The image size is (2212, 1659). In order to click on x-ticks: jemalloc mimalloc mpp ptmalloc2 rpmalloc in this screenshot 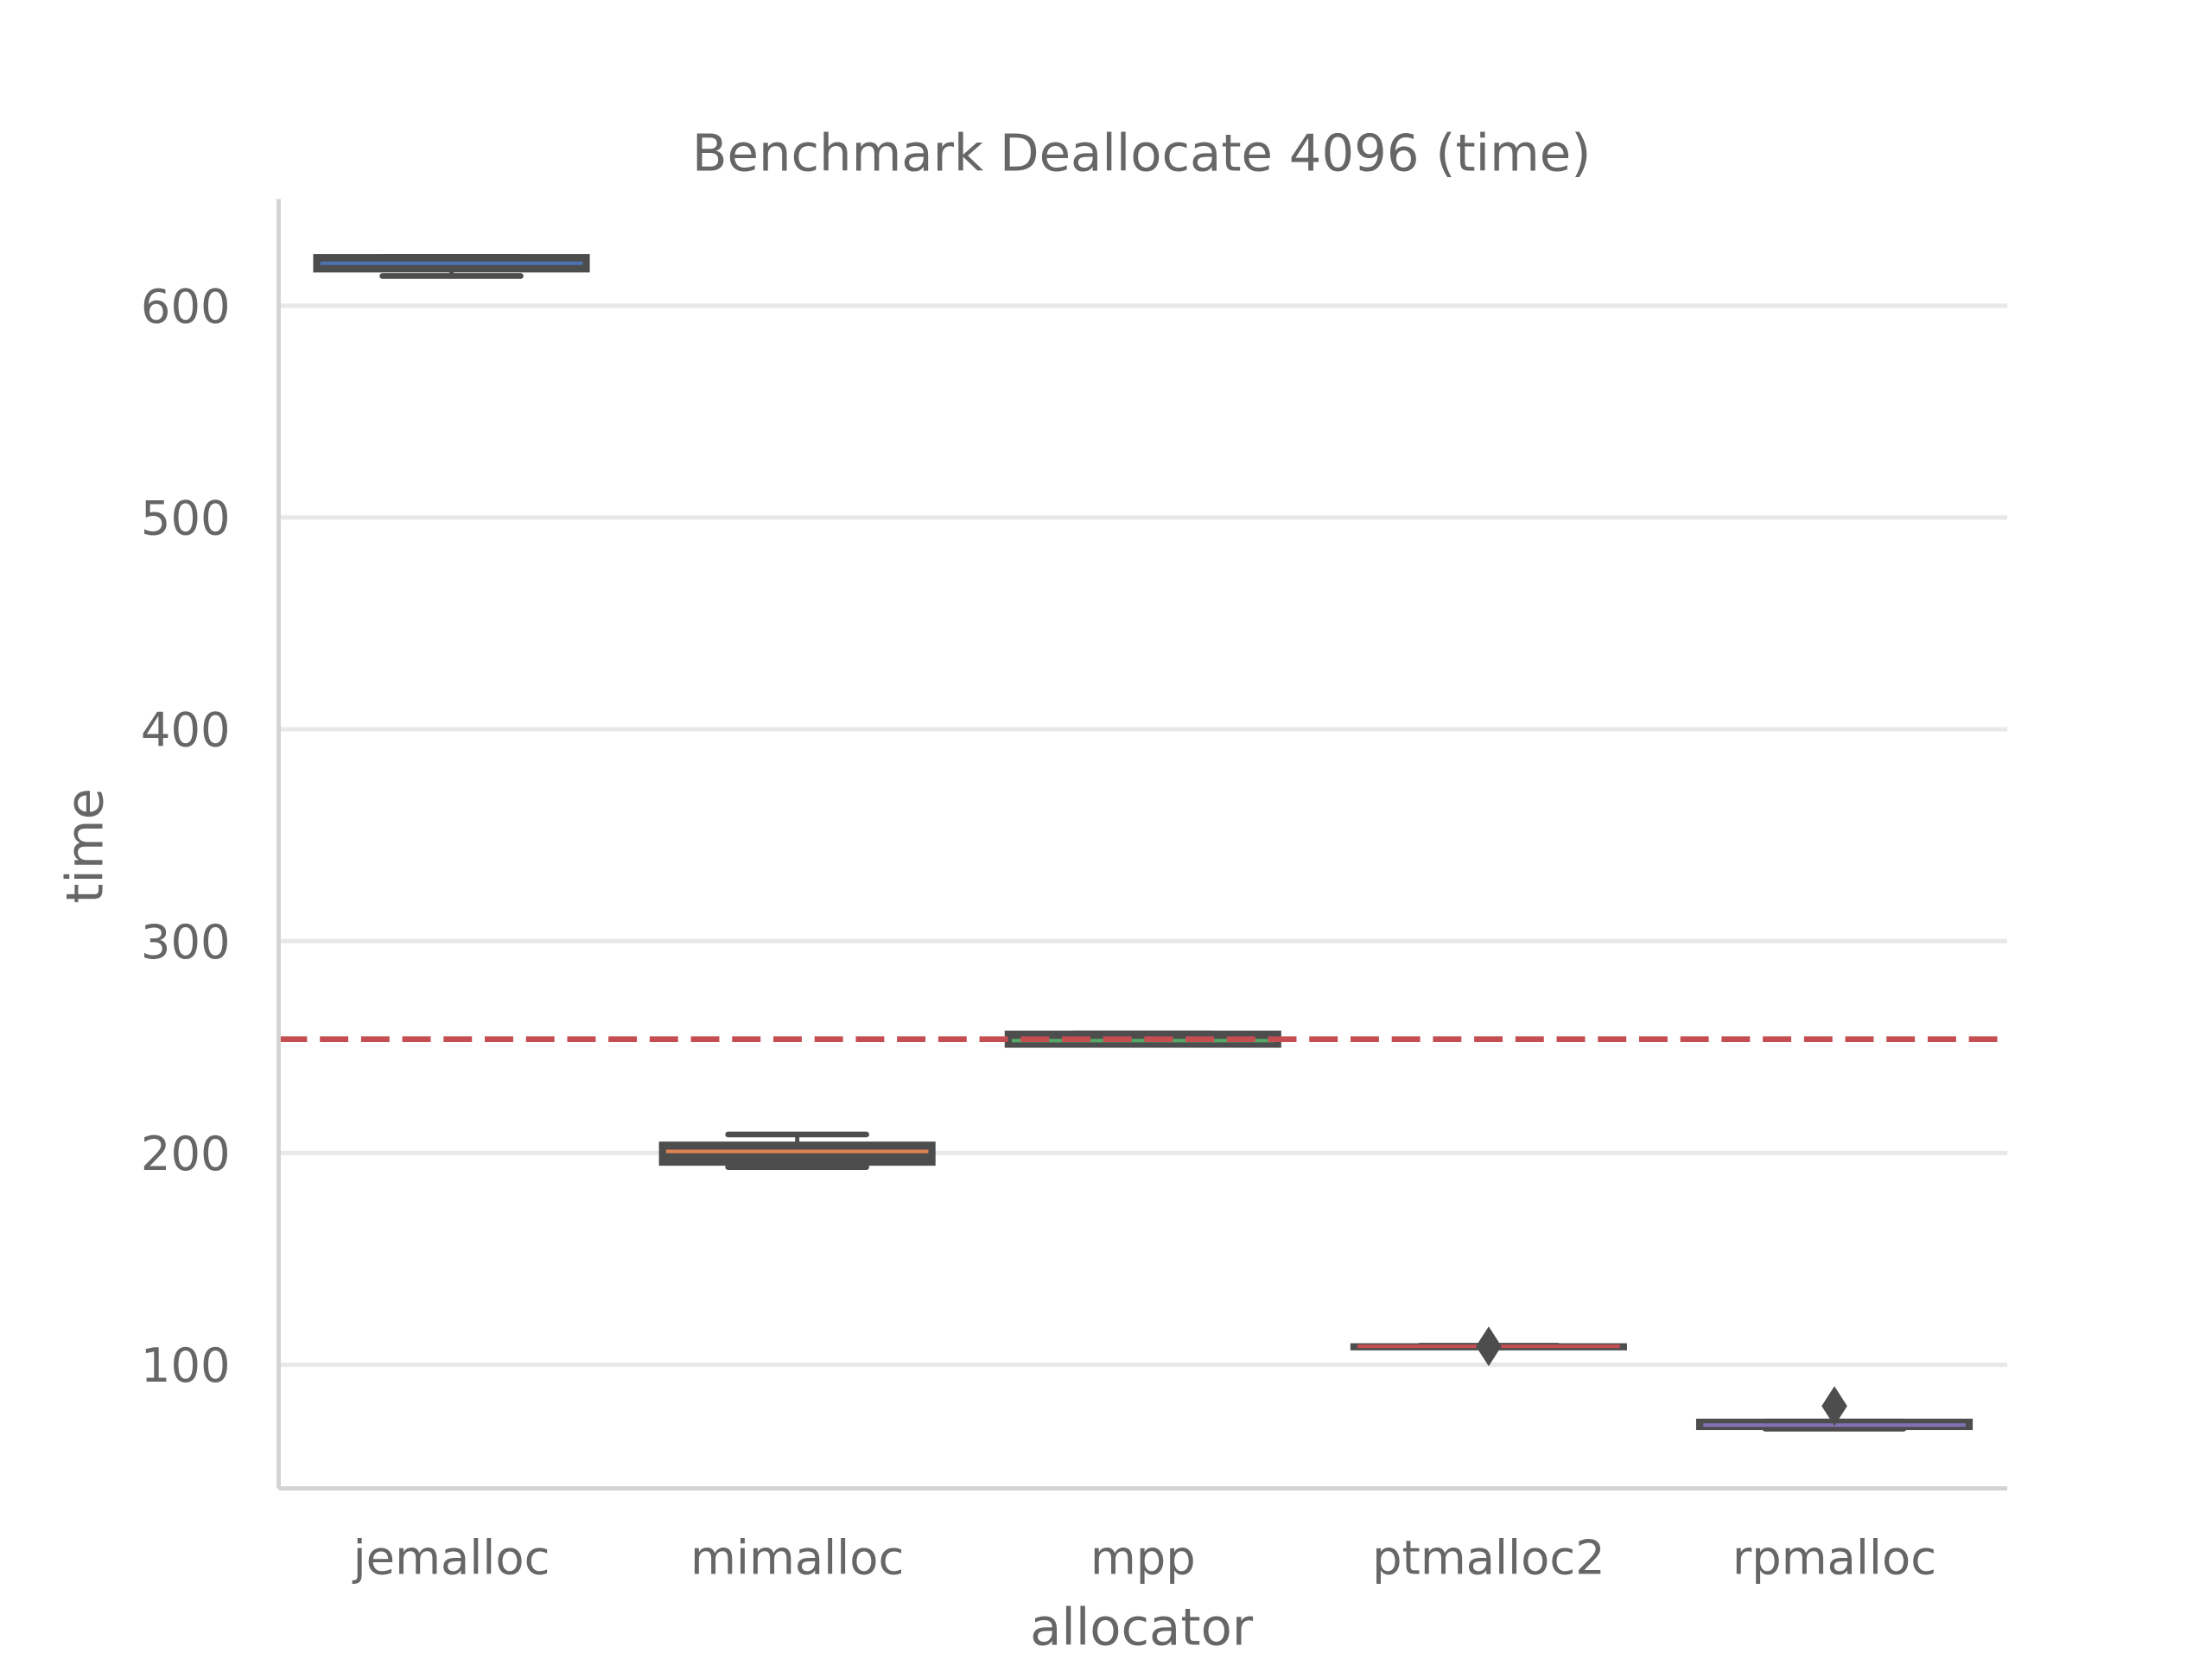, I will do `click(1144, 1557)`.